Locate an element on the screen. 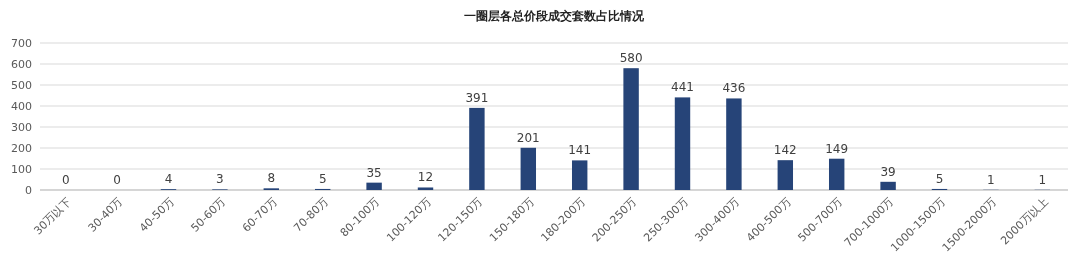 The image size is (1080, 267). data-label: 8 is located at coordinates (271, 178).